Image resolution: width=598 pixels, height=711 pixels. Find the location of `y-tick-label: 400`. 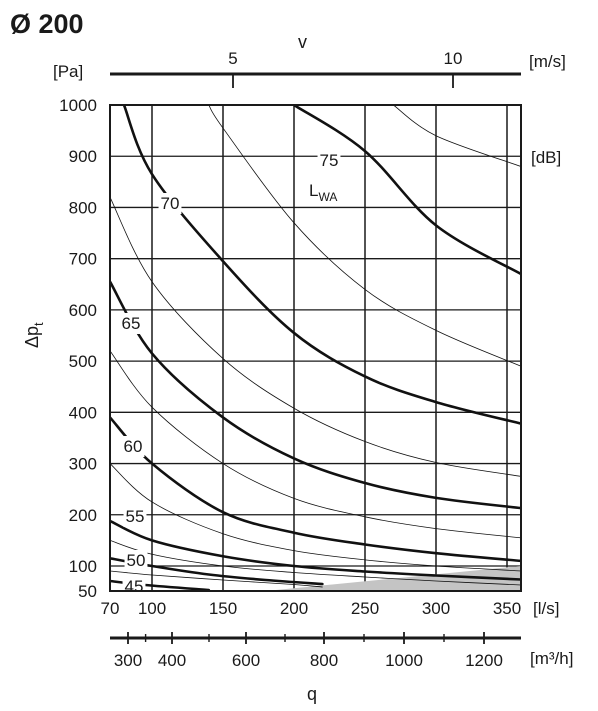

y-tick-label: 400 is located at coordinates (83, 412).